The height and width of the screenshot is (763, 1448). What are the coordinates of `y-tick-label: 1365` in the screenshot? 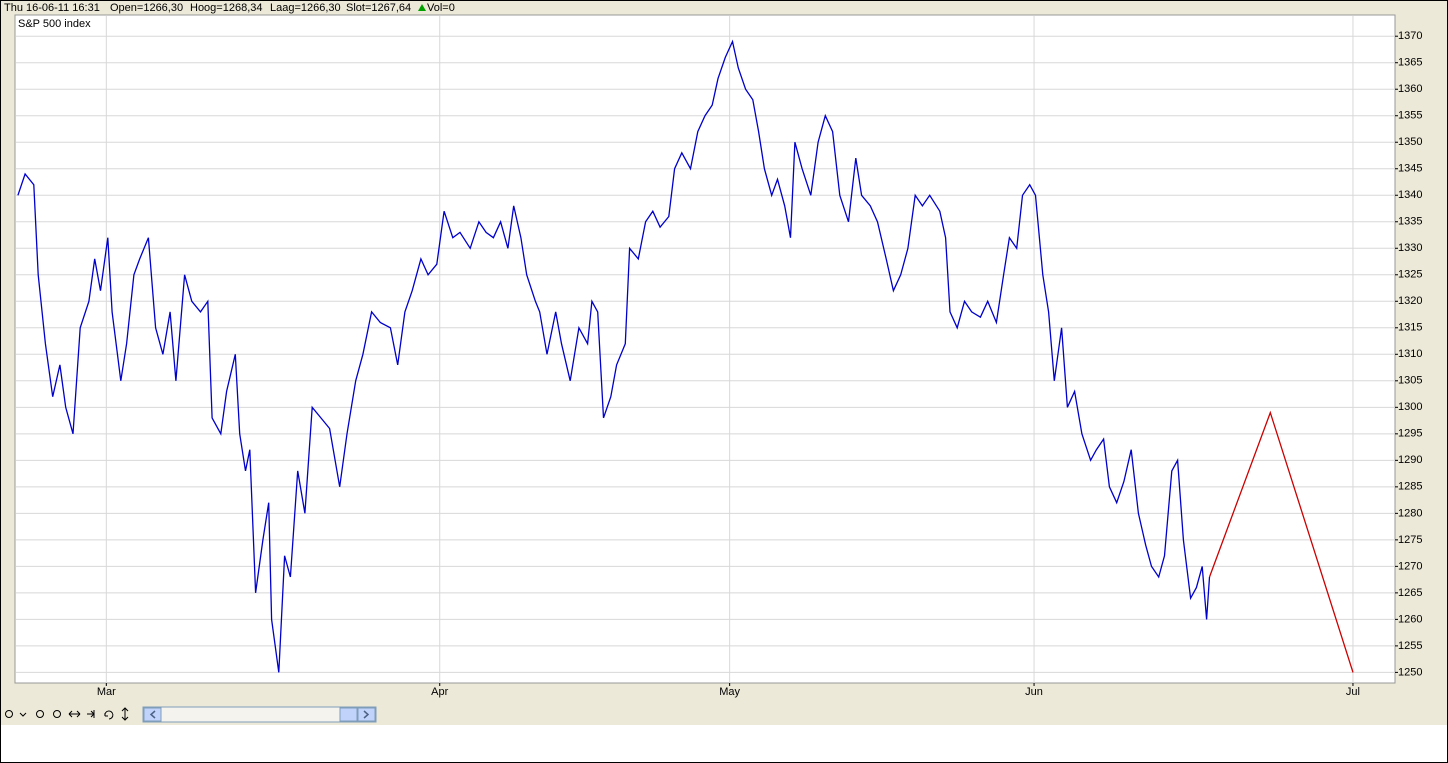 It's located at (1410, 63).